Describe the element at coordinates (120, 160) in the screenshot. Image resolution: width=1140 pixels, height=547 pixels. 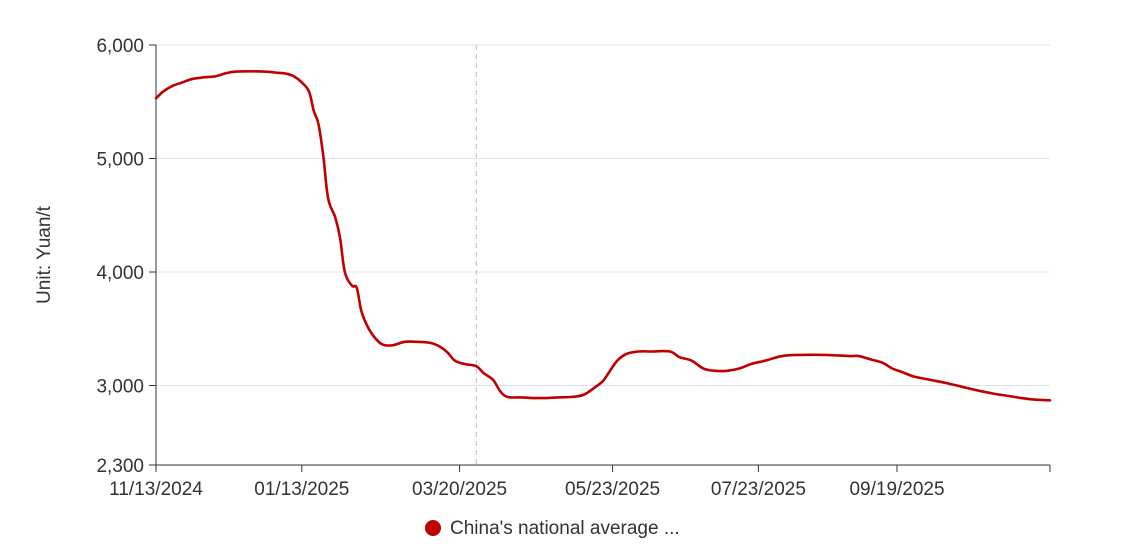
I see `y-tick-label: 5,000` at that location.